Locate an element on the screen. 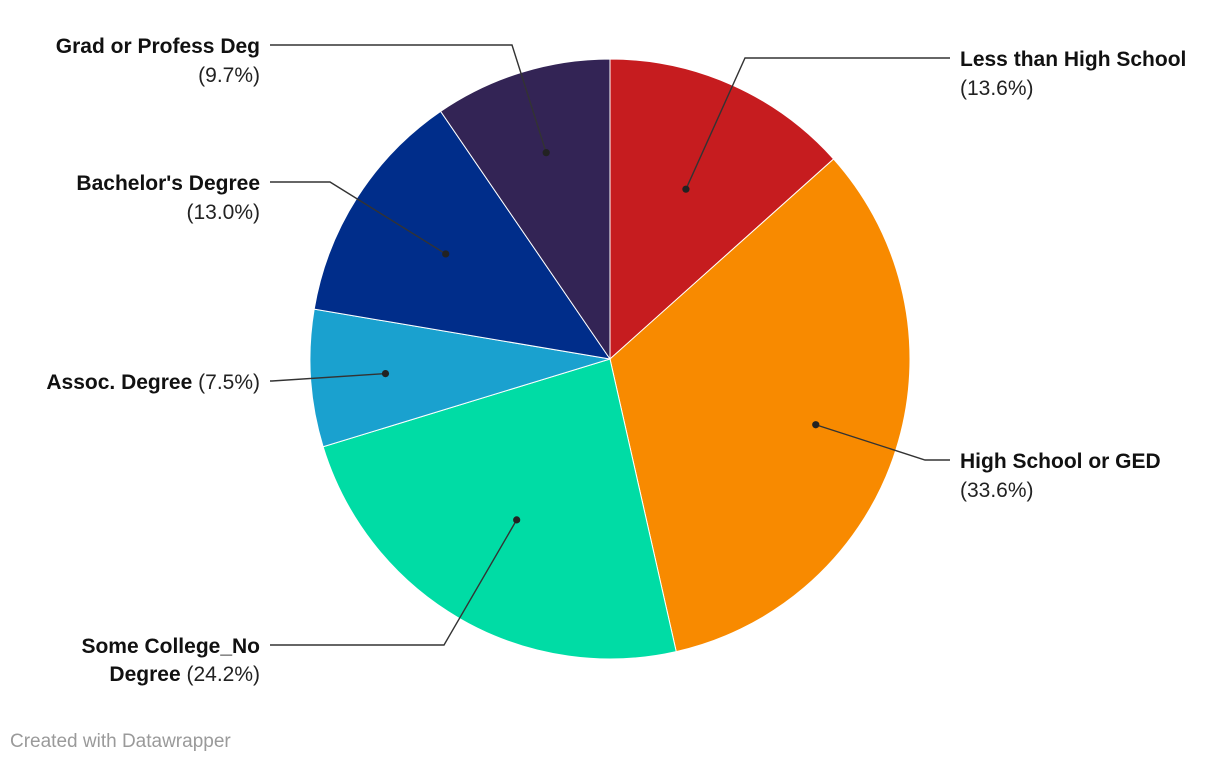  slice-value-5: (9.7%) is located at coordinates (229, 75).